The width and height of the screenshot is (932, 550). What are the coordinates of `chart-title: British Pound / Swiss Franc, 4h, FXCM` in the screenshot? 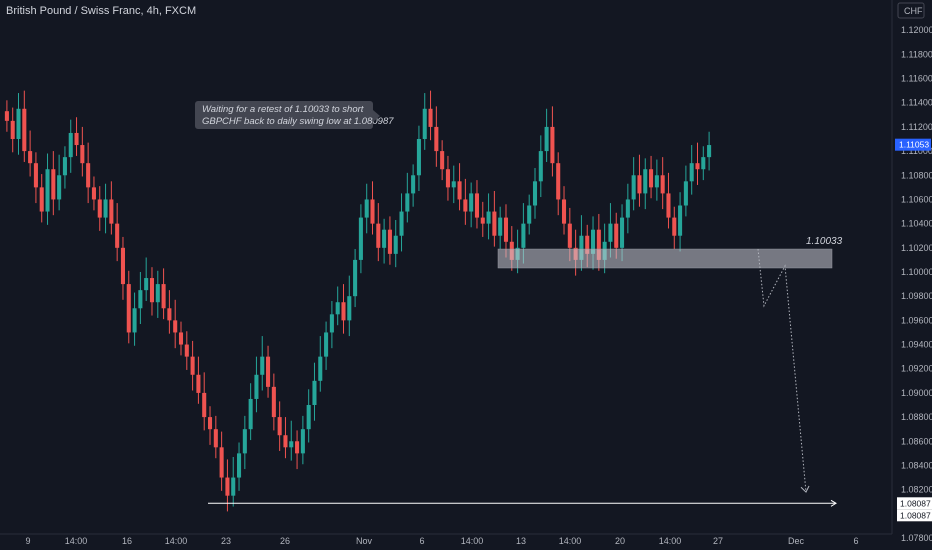 It's located at (101, 11).